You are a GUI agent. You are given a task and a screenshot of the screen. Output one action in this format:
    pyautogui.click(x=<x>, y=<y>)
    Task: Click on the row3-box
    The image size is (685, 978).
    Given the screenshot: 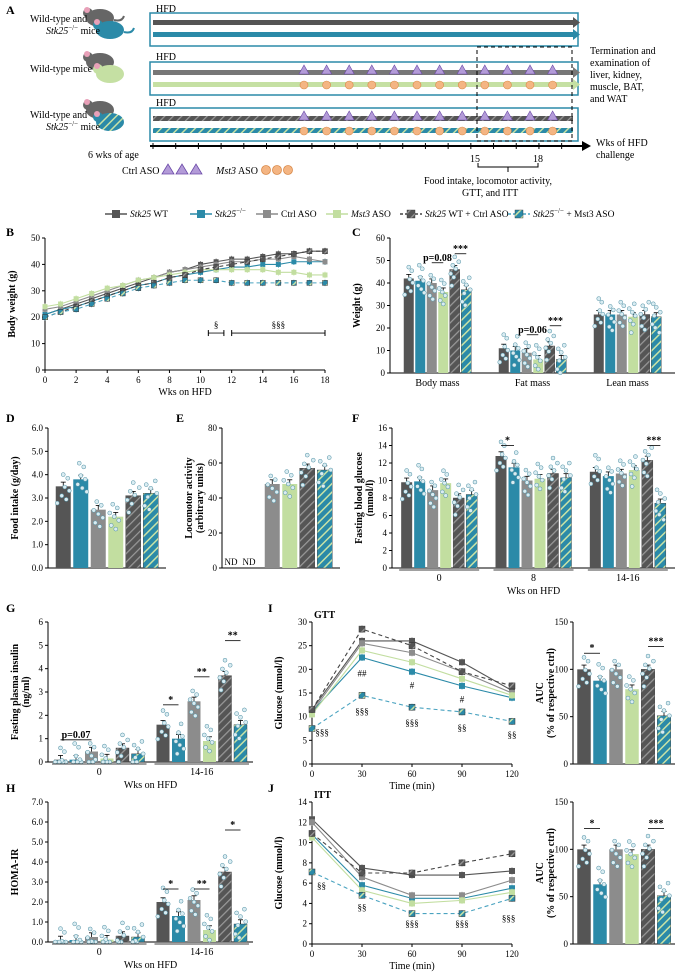 What is the action you would take?
    pyautogui.click(x=364, y=124)
    